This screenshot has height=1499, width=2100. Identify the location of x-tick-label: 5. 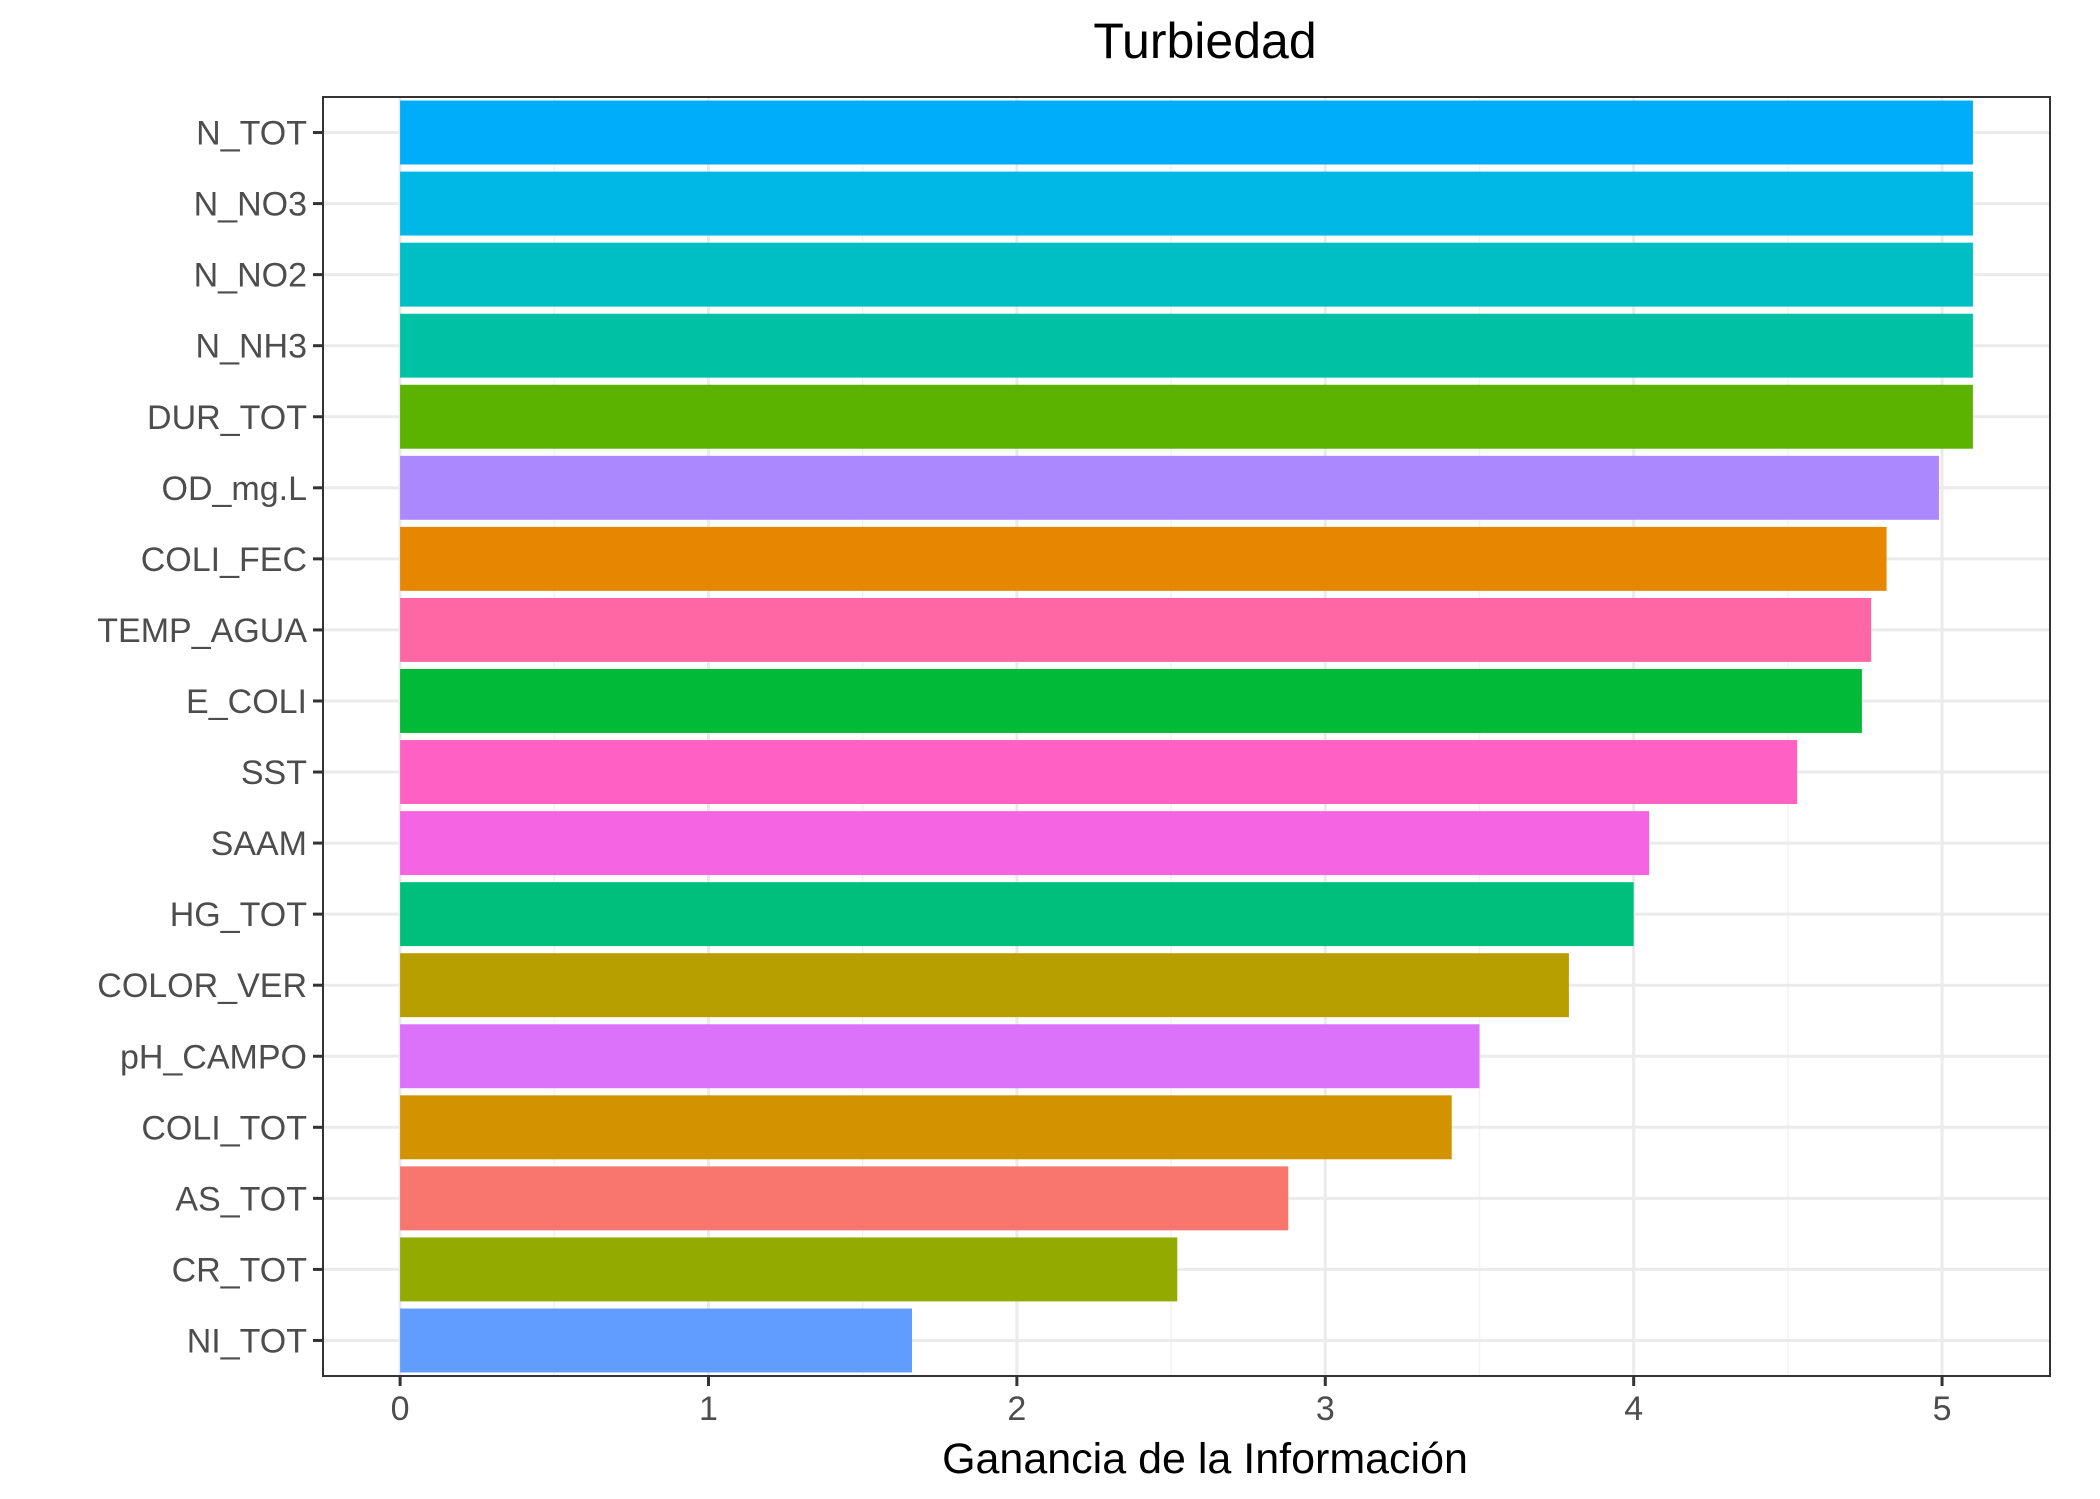
(1942, 1409).